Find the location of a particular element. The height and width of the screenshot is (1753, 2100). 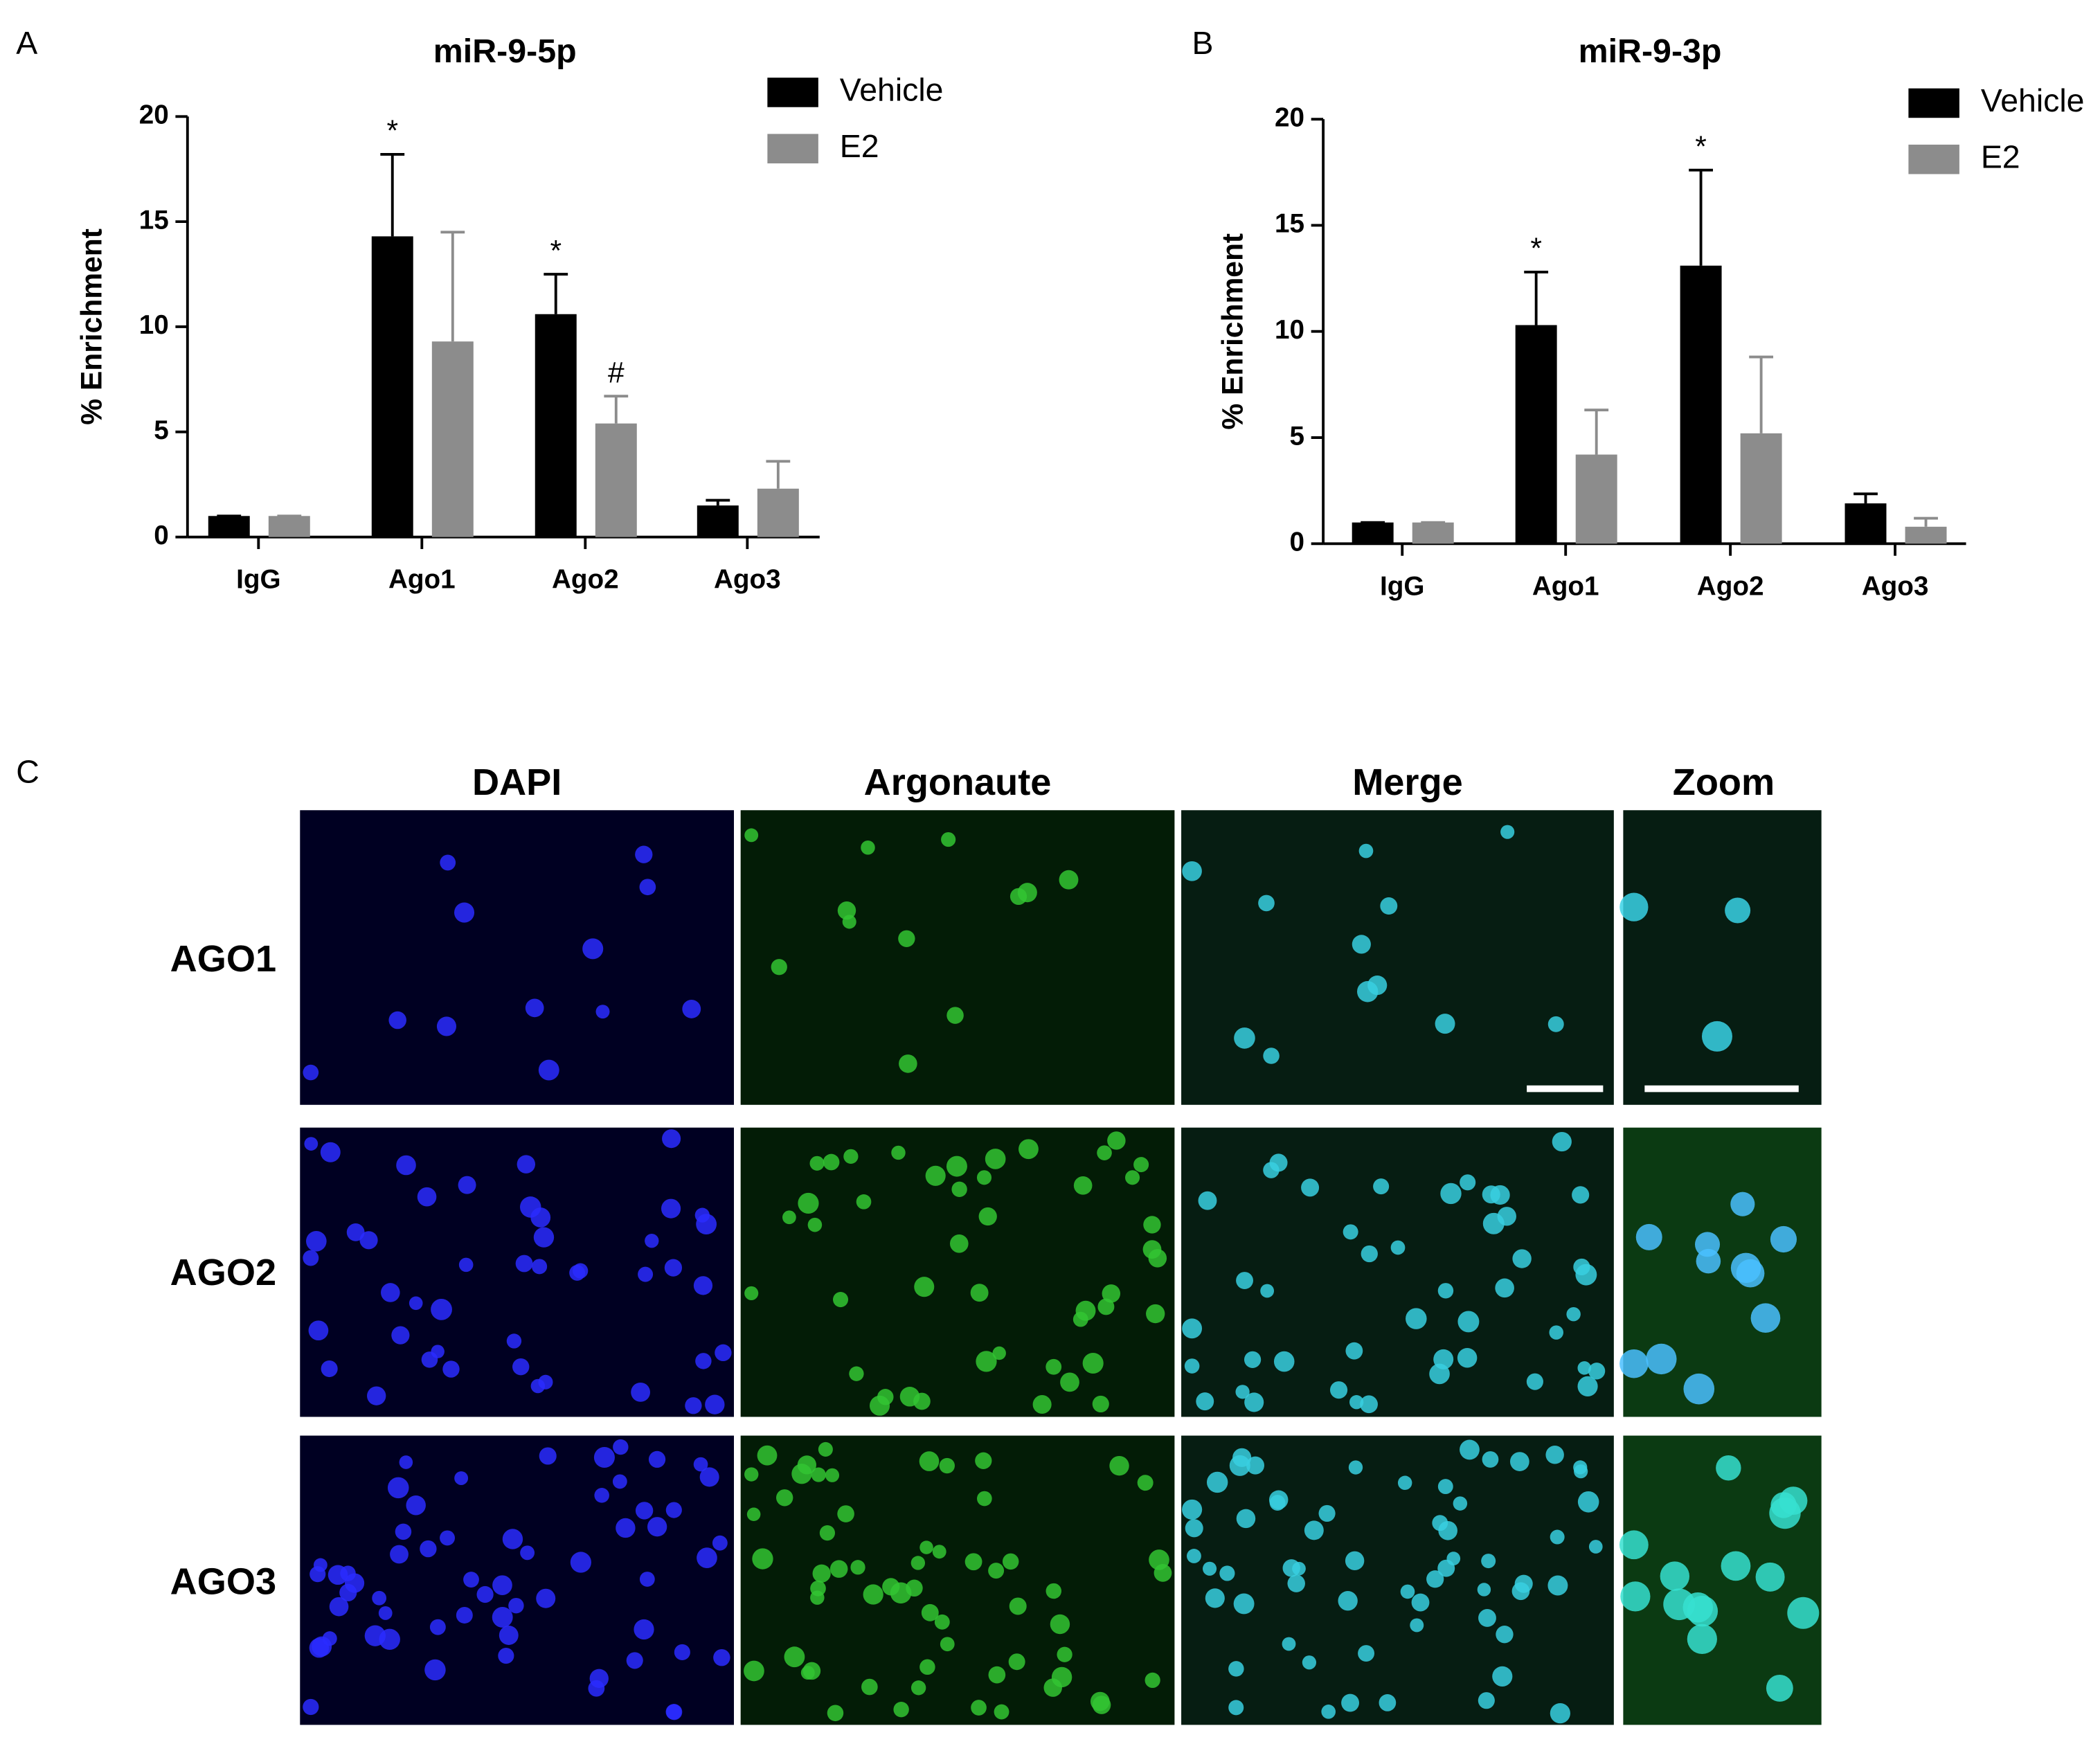

y-tick-label: 10 is located at coordinates (154, 325).